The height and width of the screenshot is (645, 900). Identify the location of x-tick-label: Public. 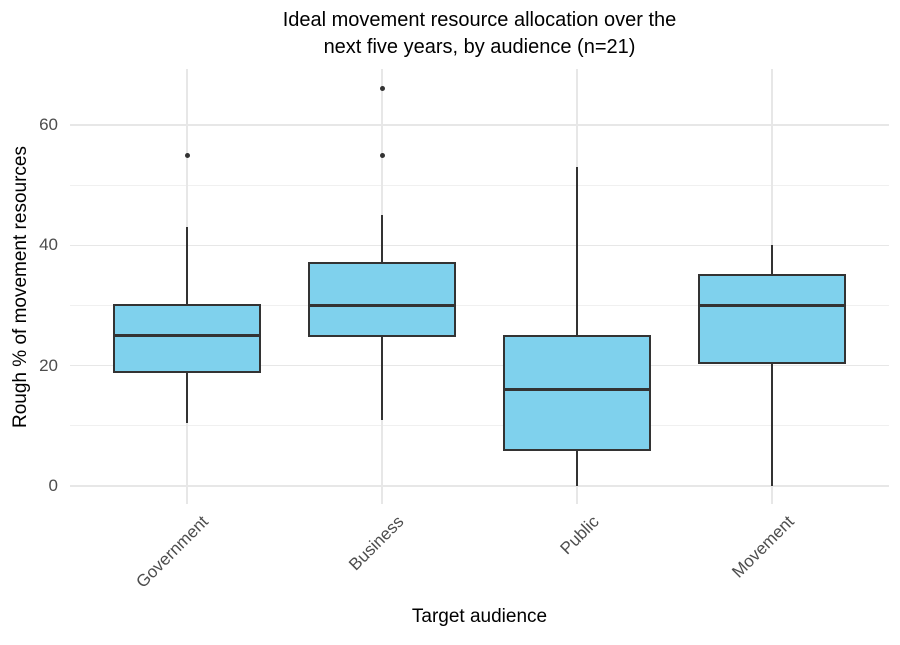
(579, 535).